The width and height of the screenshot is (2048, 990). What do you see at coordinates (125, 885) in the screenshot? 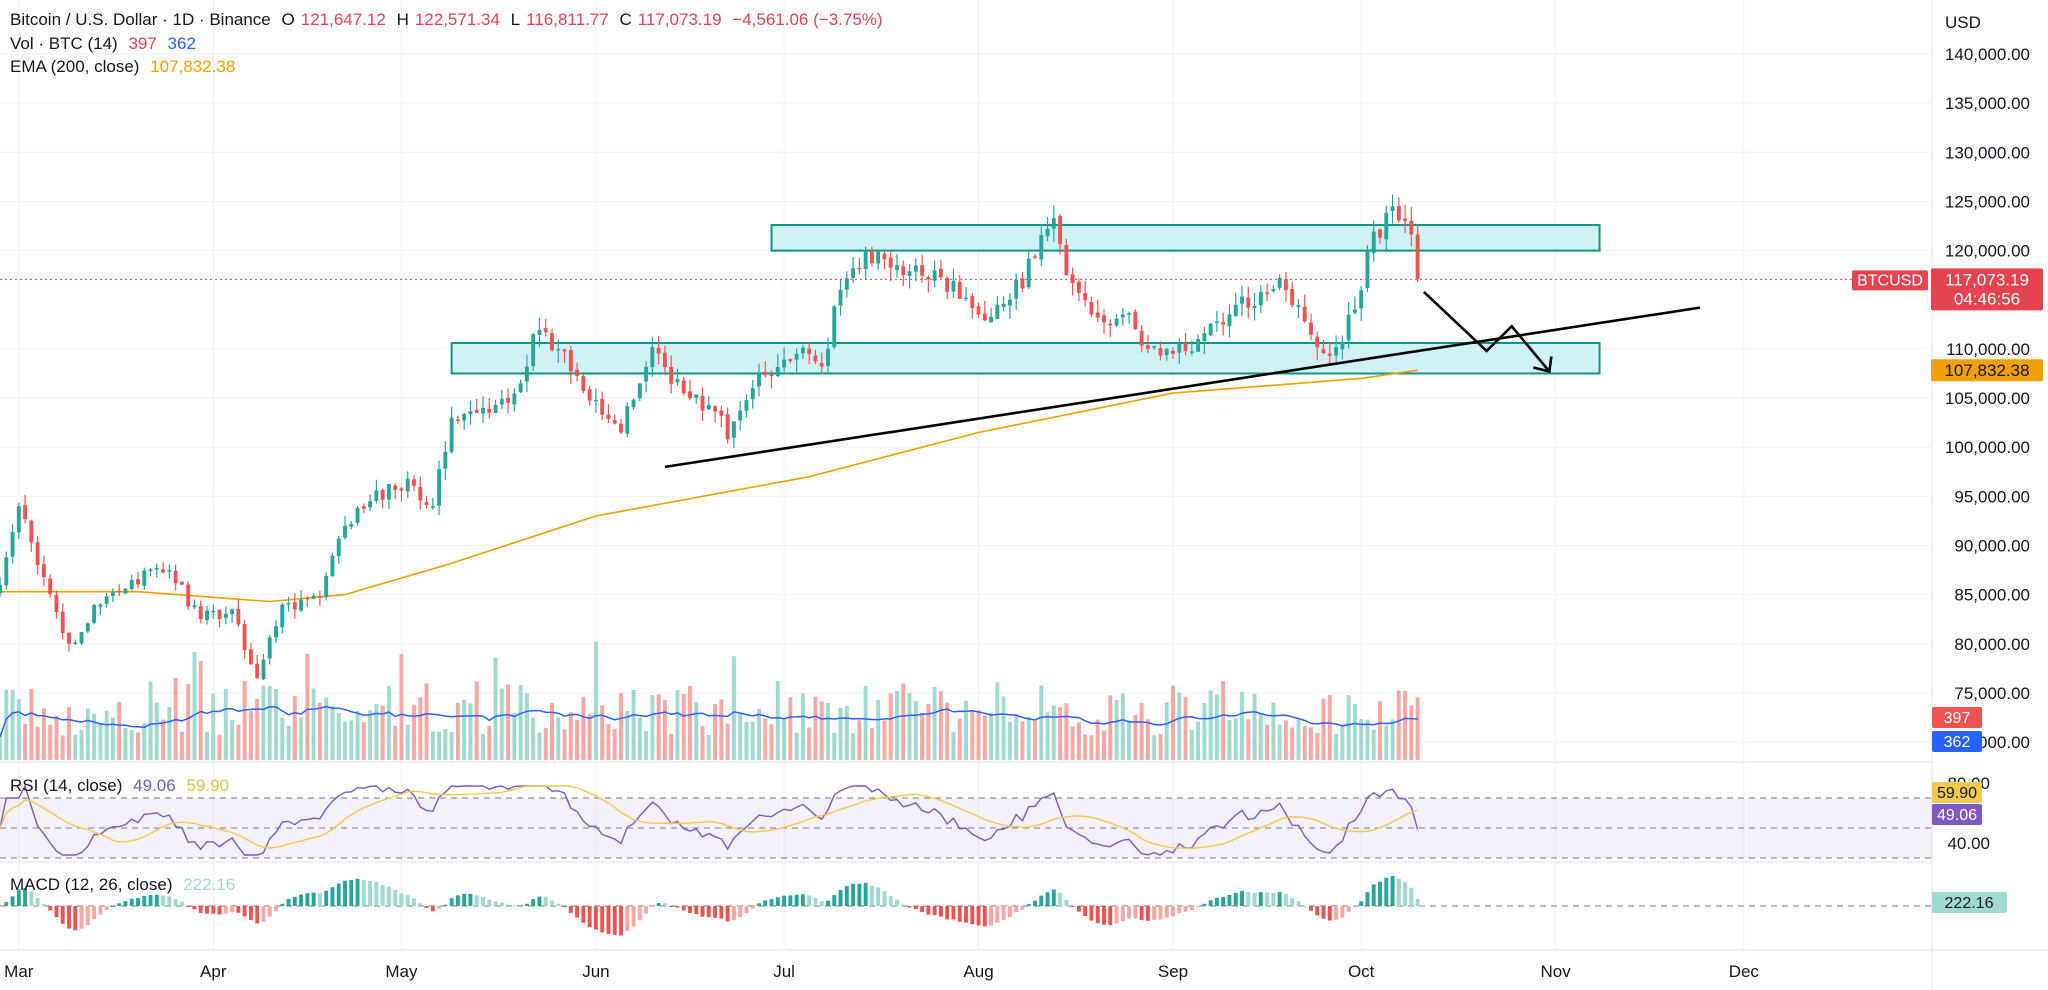
I see `macd-legend: MACD (12, 26, close) 222.16` at bounding box center [125, 885].